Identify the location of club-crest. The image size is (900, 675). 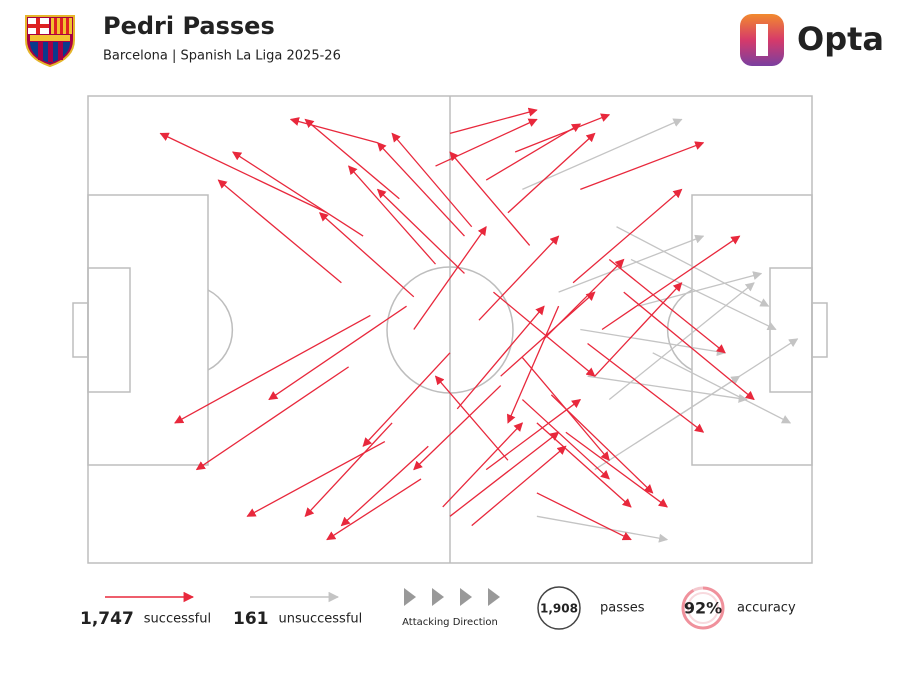
(50, 41).